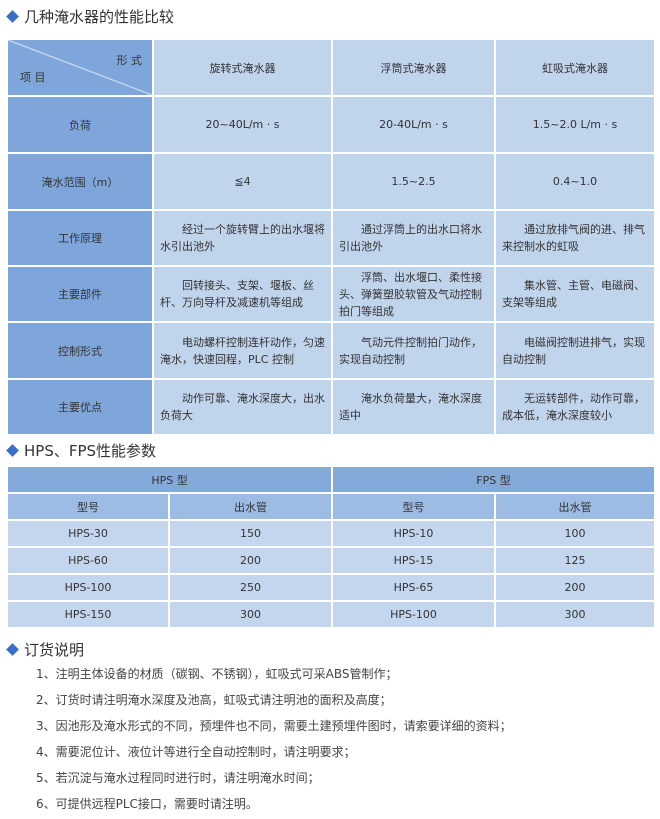 This screenshot has height=819, width=660. What do you see at coordinates (54, 650) in the screenshot?
I see `section-title-text: 订货说明` at bounding box center [54, 650].